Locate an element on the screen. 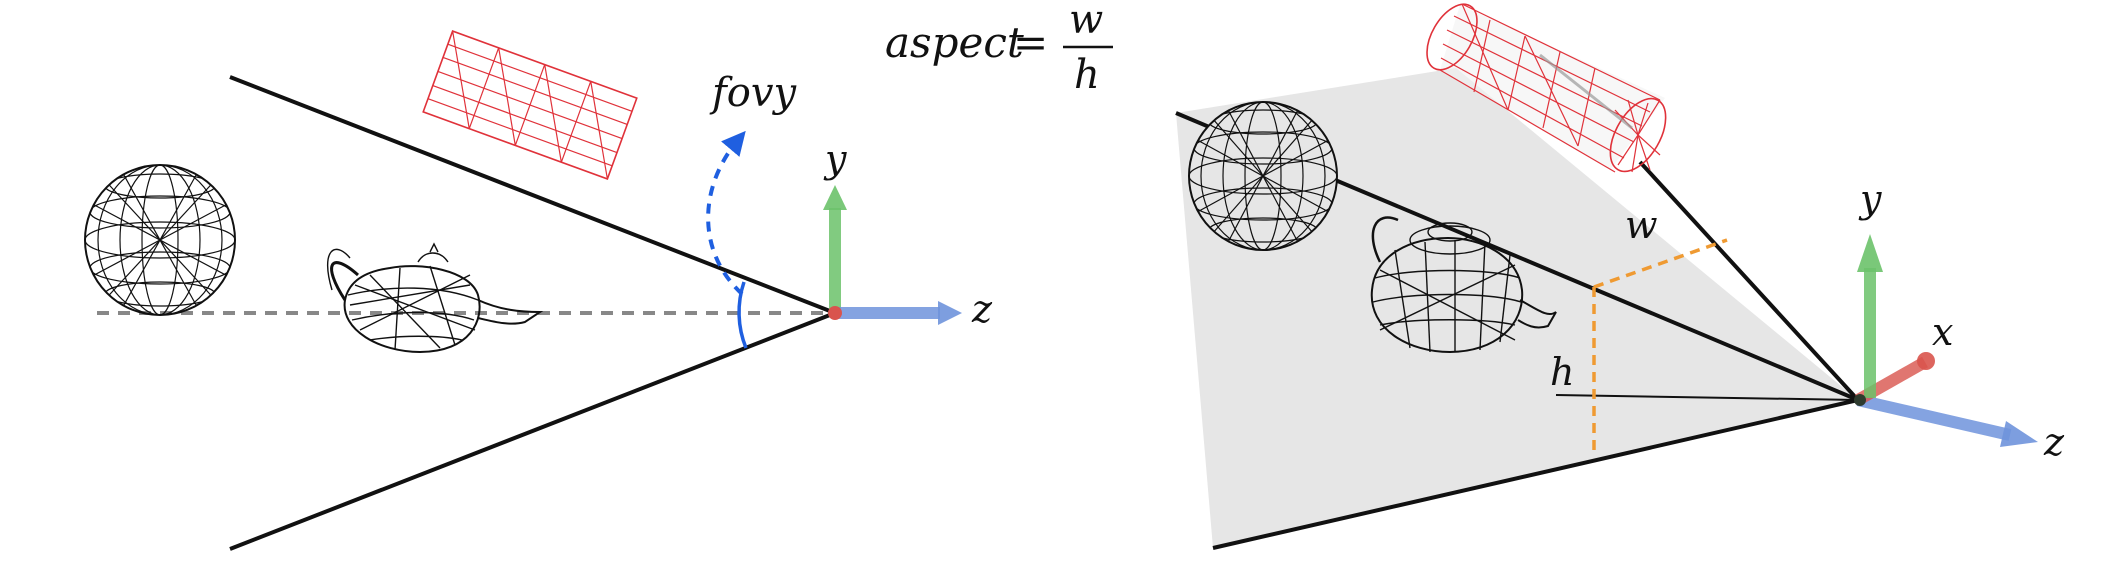 This screenshot has height=576, width=2112. teapot-wireframe-right is located at coordinates (1463, 285).